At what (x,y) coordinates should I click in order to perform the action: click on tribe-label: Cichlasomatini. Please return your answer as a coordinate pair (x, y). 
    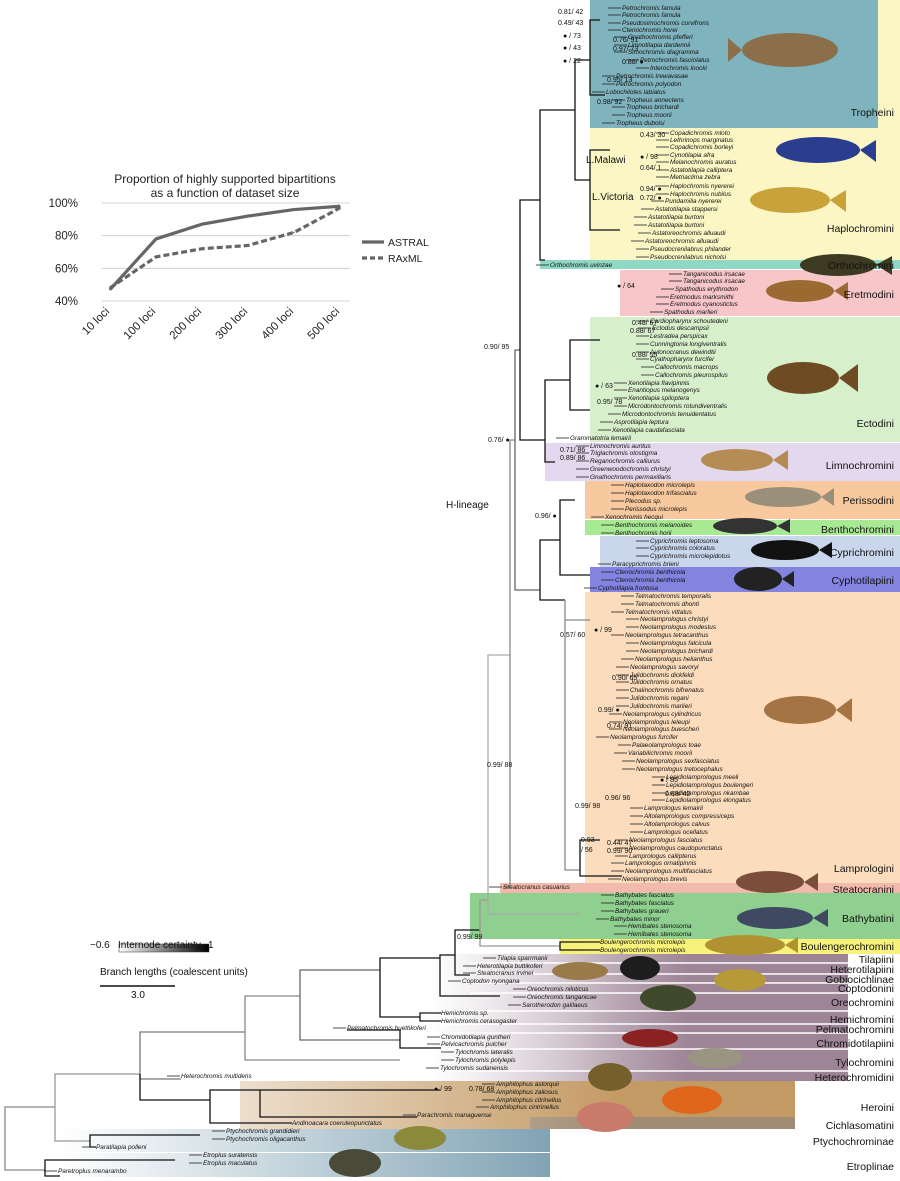
    Looking at the image, I should click on (860, 1126).